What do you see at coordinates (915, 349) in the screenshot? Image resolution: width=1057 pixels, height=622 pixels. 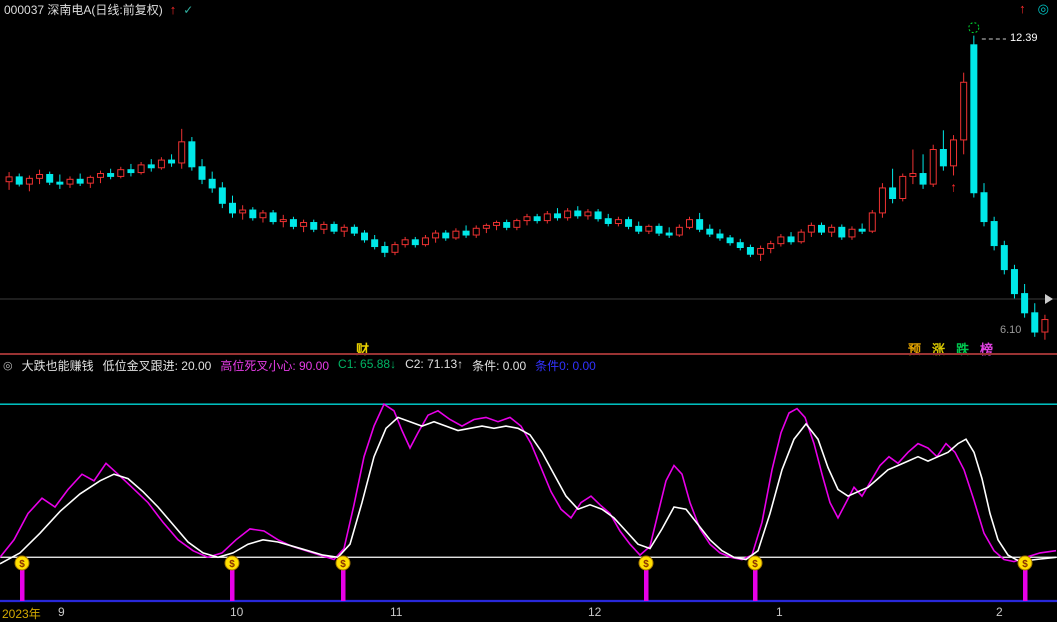 I see `hot-link: 预` at bounding box center [915, 349].